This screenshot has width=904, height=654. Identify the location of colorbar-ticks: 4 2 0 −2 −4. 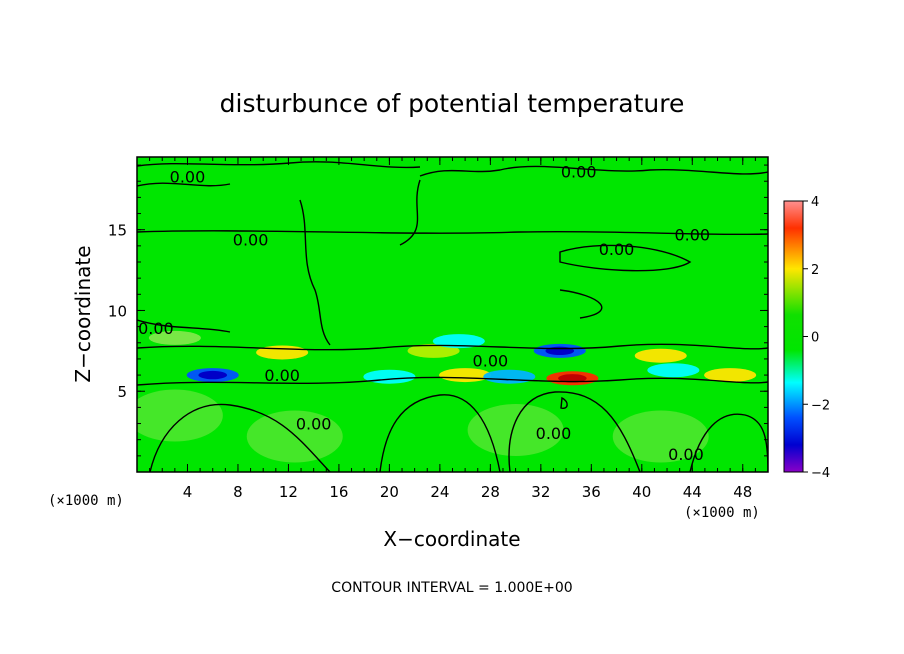
(816, 338).